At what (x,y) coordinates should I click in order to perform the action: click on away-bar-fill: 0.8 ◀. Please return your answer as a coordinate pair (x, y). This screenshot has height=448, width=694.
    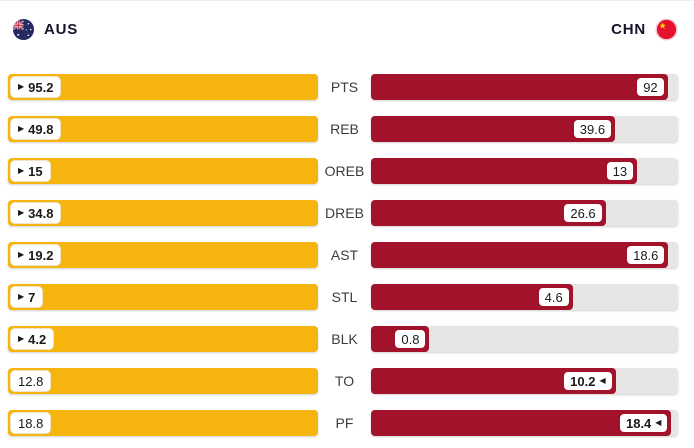
    Looking at the image, I should click on (400, 339).